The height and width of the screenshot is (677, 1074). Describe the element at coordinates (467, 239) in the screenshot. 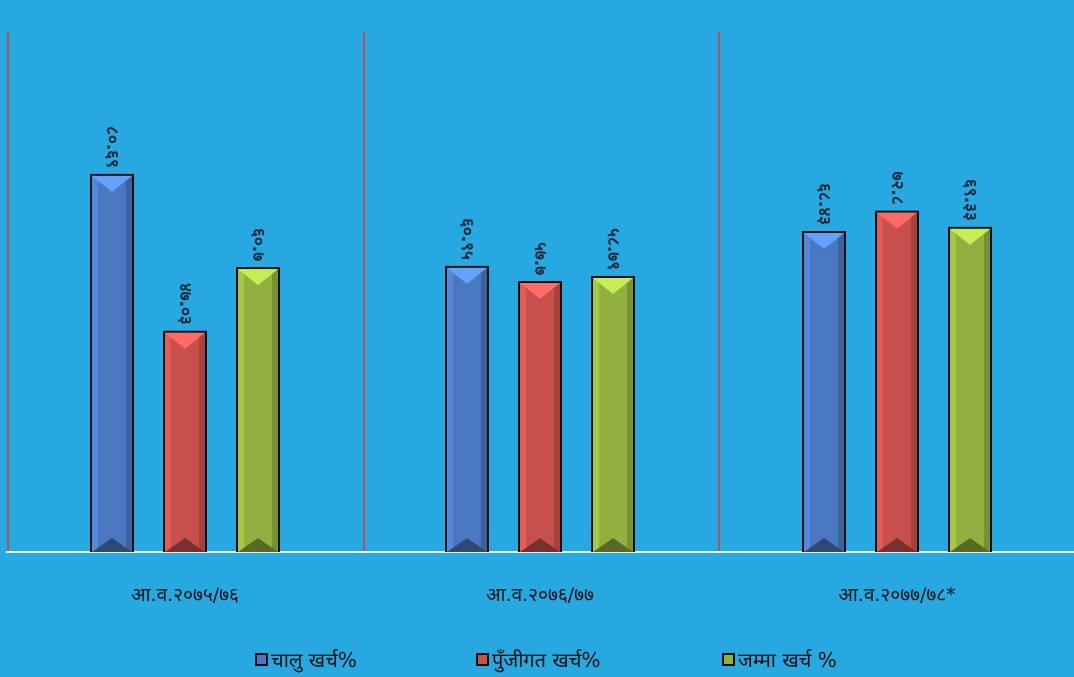

I see `data-label: ६०.९५` at that location.